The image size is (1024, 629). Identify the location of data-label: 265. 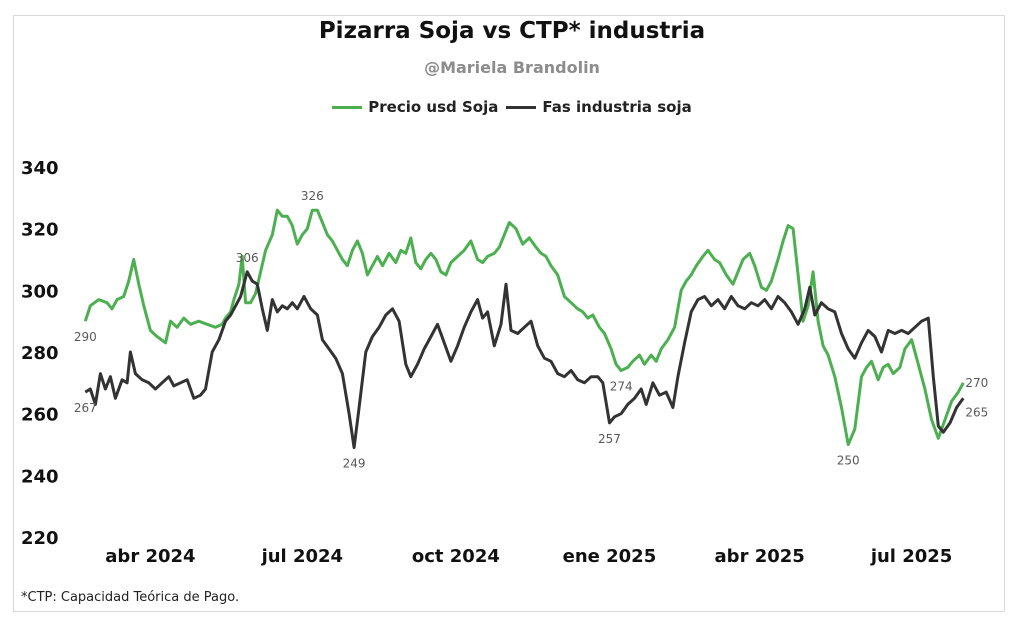
(976, 412).